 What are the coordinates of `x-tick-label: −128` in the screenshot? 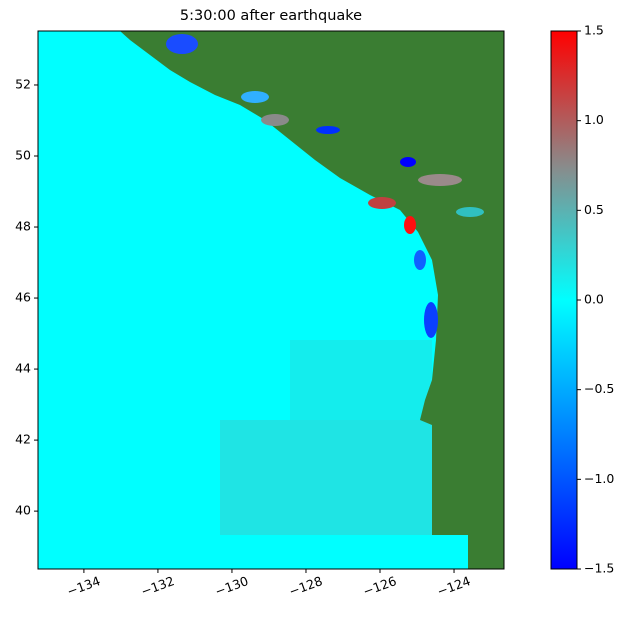 It's located at (305, 586).